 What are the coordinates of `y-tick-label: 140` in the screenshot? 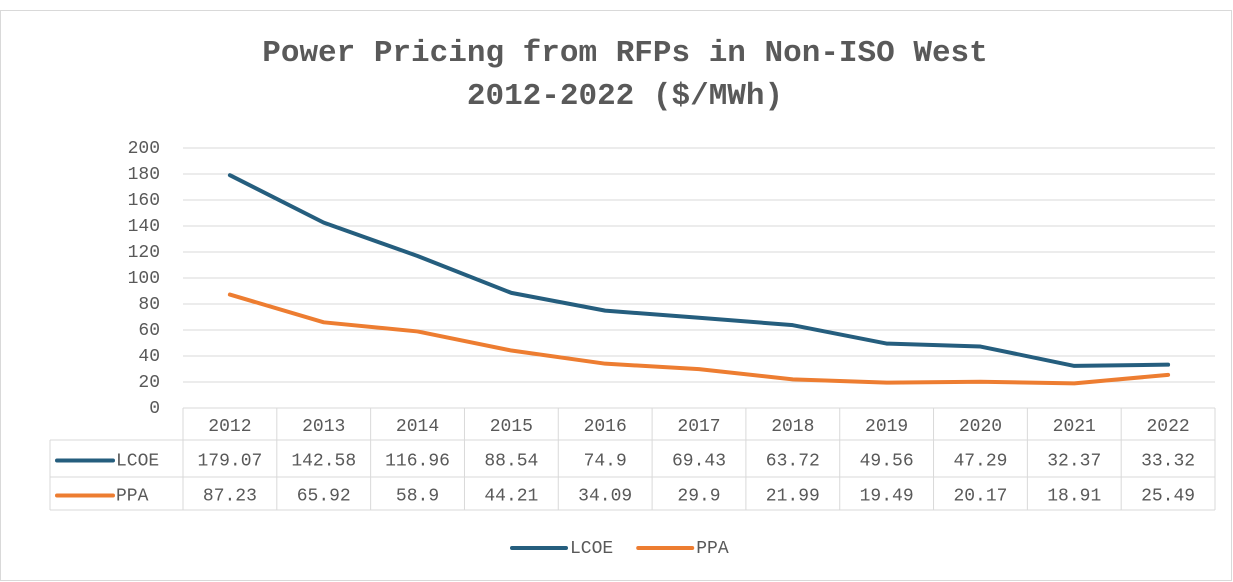 It's located at (144, 227).